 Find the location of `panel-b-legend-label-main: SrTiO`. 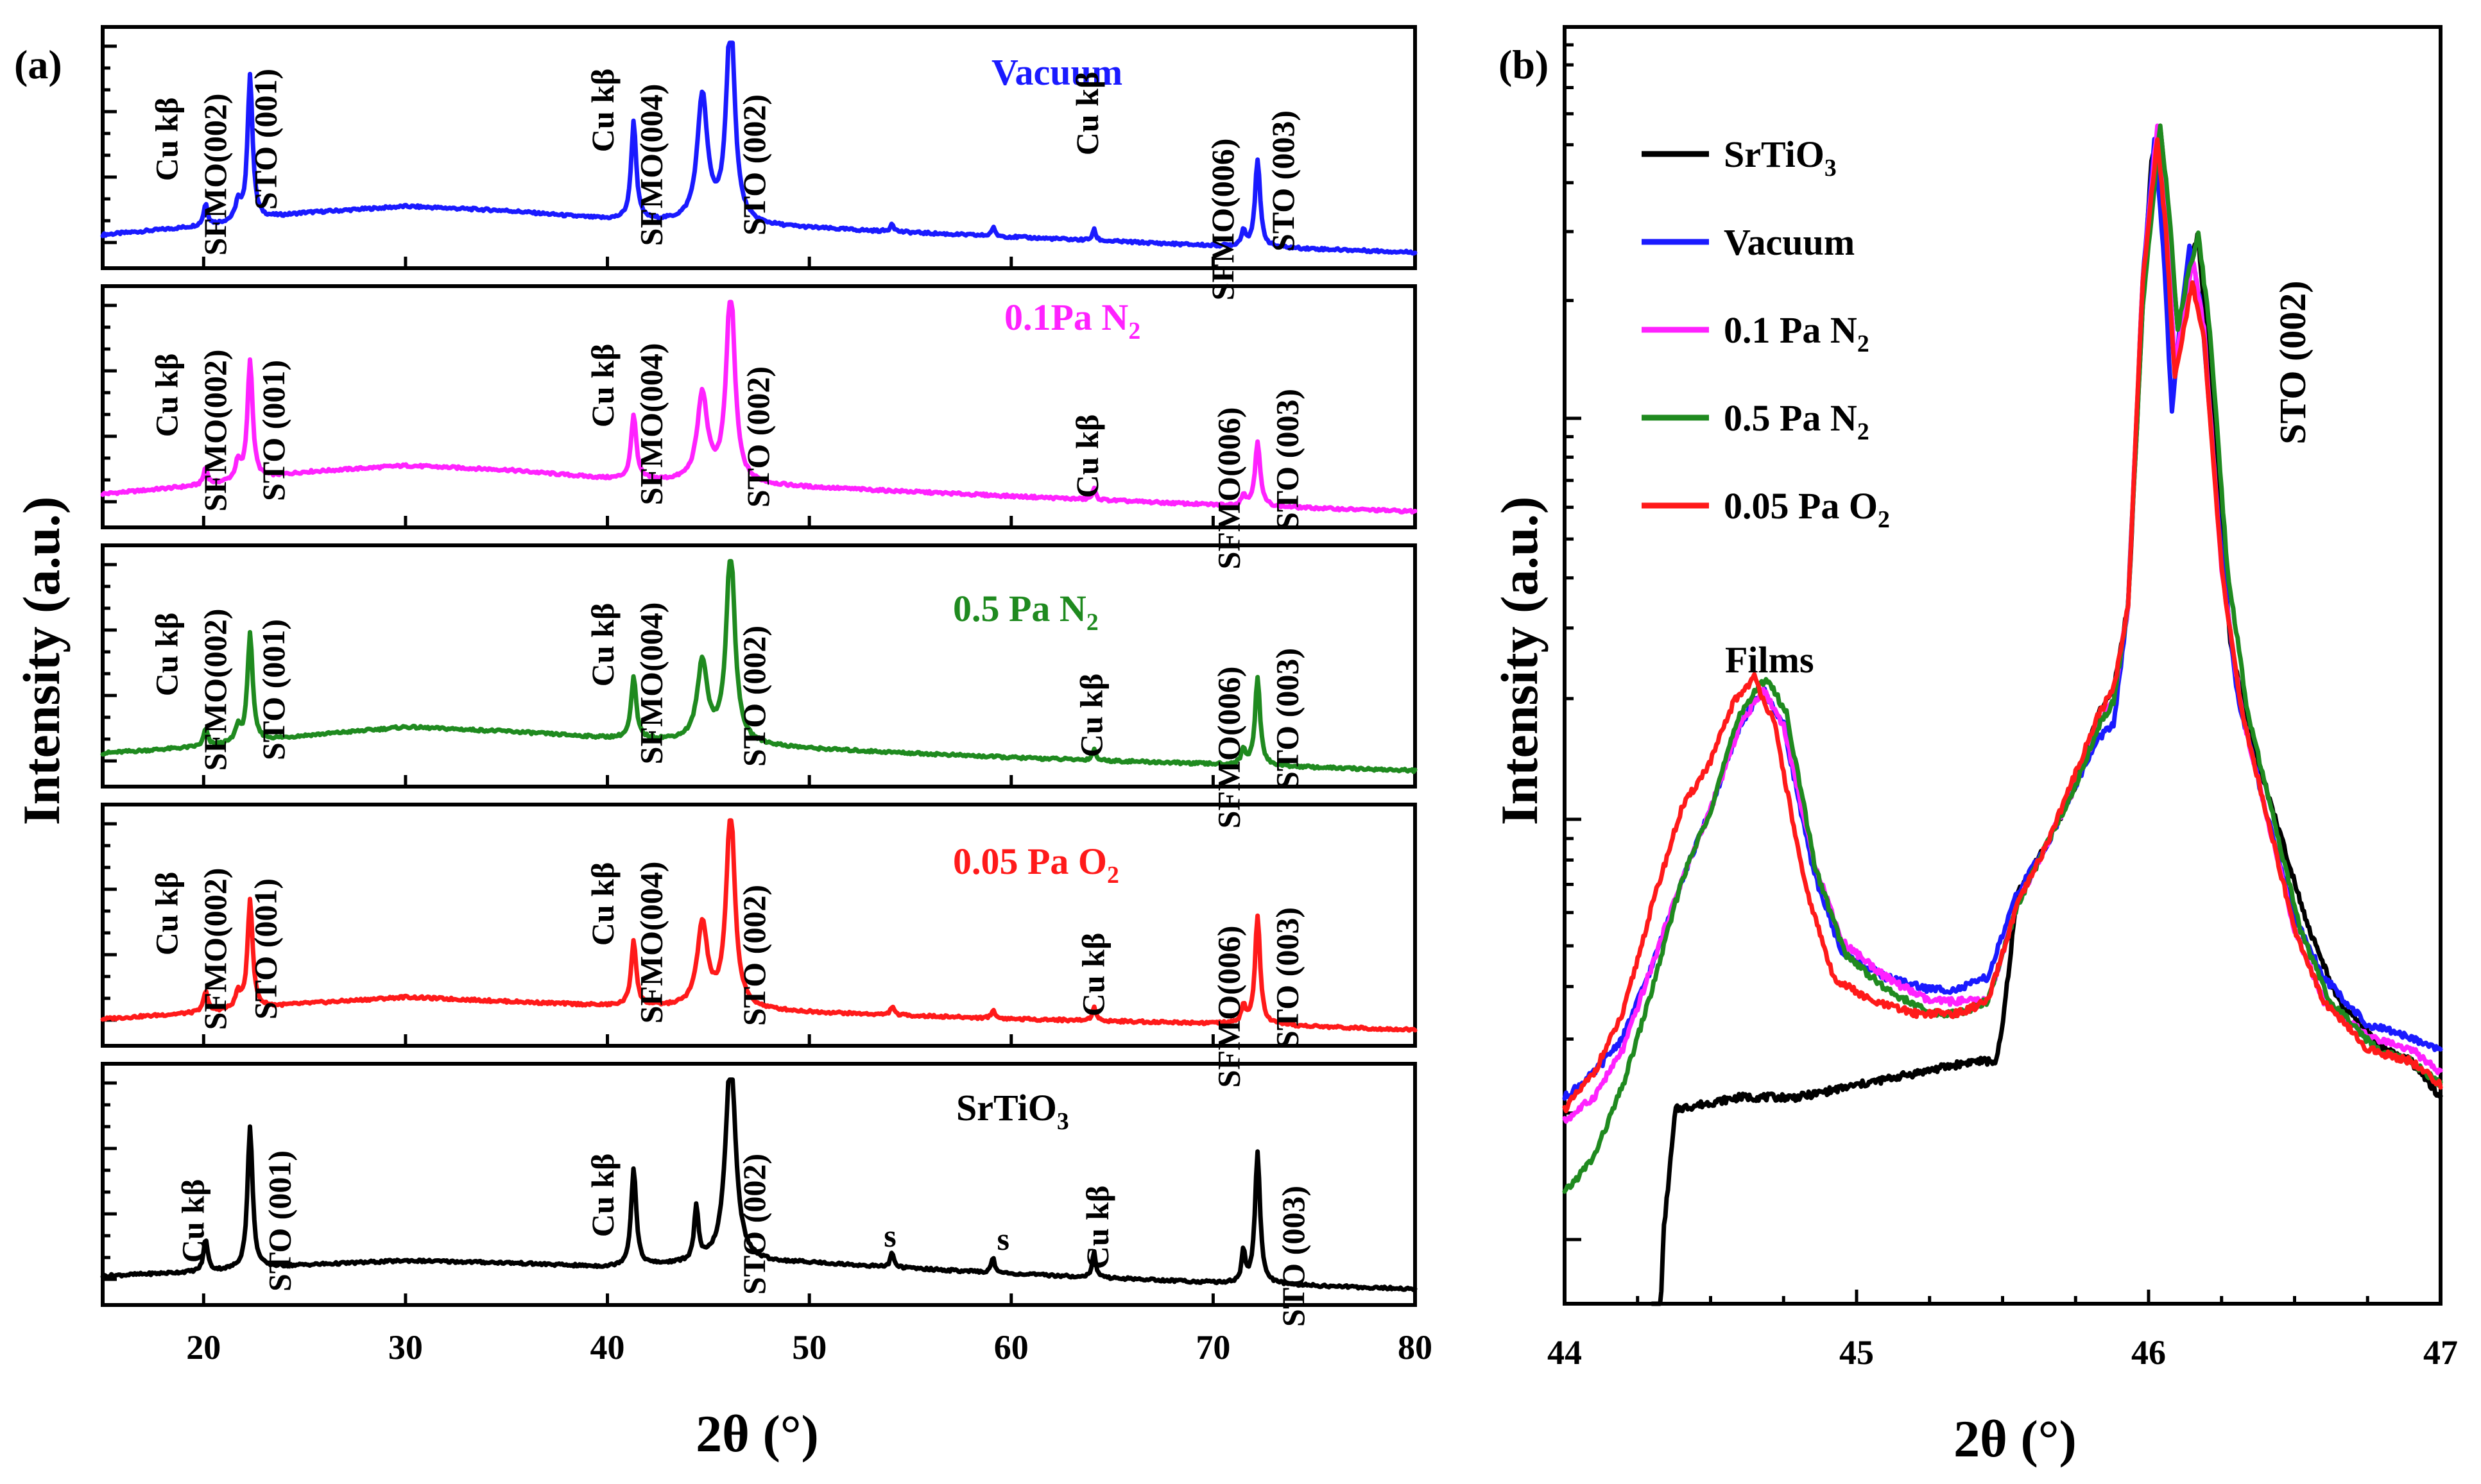

panel-b-legend-label-main: SrTiO is located at coordinates (1774, 154).